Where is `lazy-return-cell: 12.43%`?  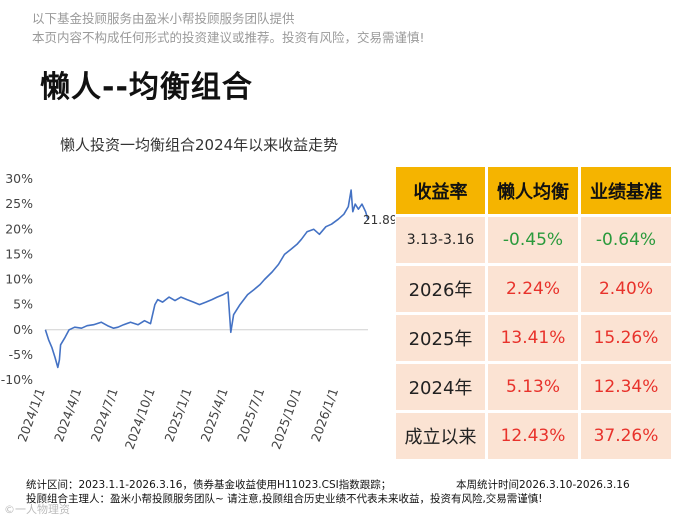 lazy-return-cell: 12.43% is located at coordinates (533, 436).